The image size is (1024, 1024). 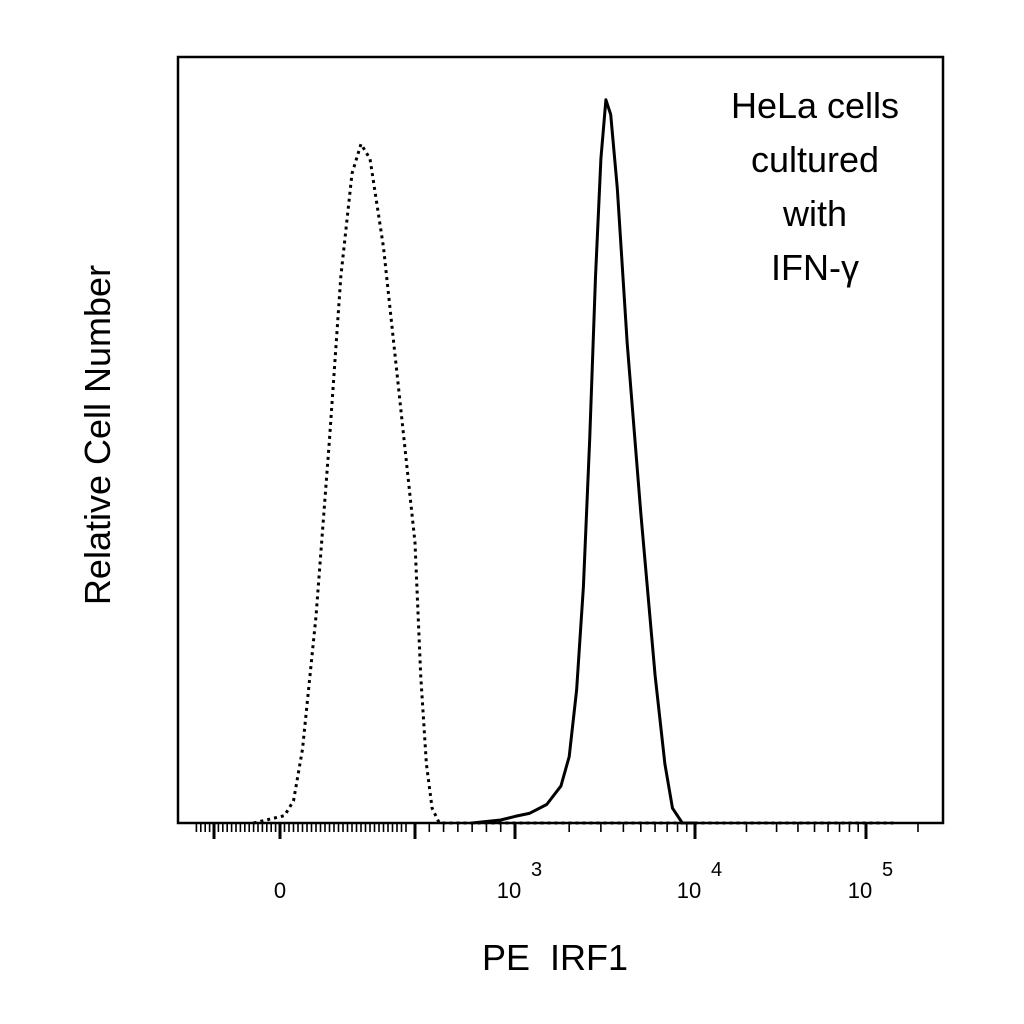 I want to click on annotation-line-2: cultured, so click(x=815, y=159).